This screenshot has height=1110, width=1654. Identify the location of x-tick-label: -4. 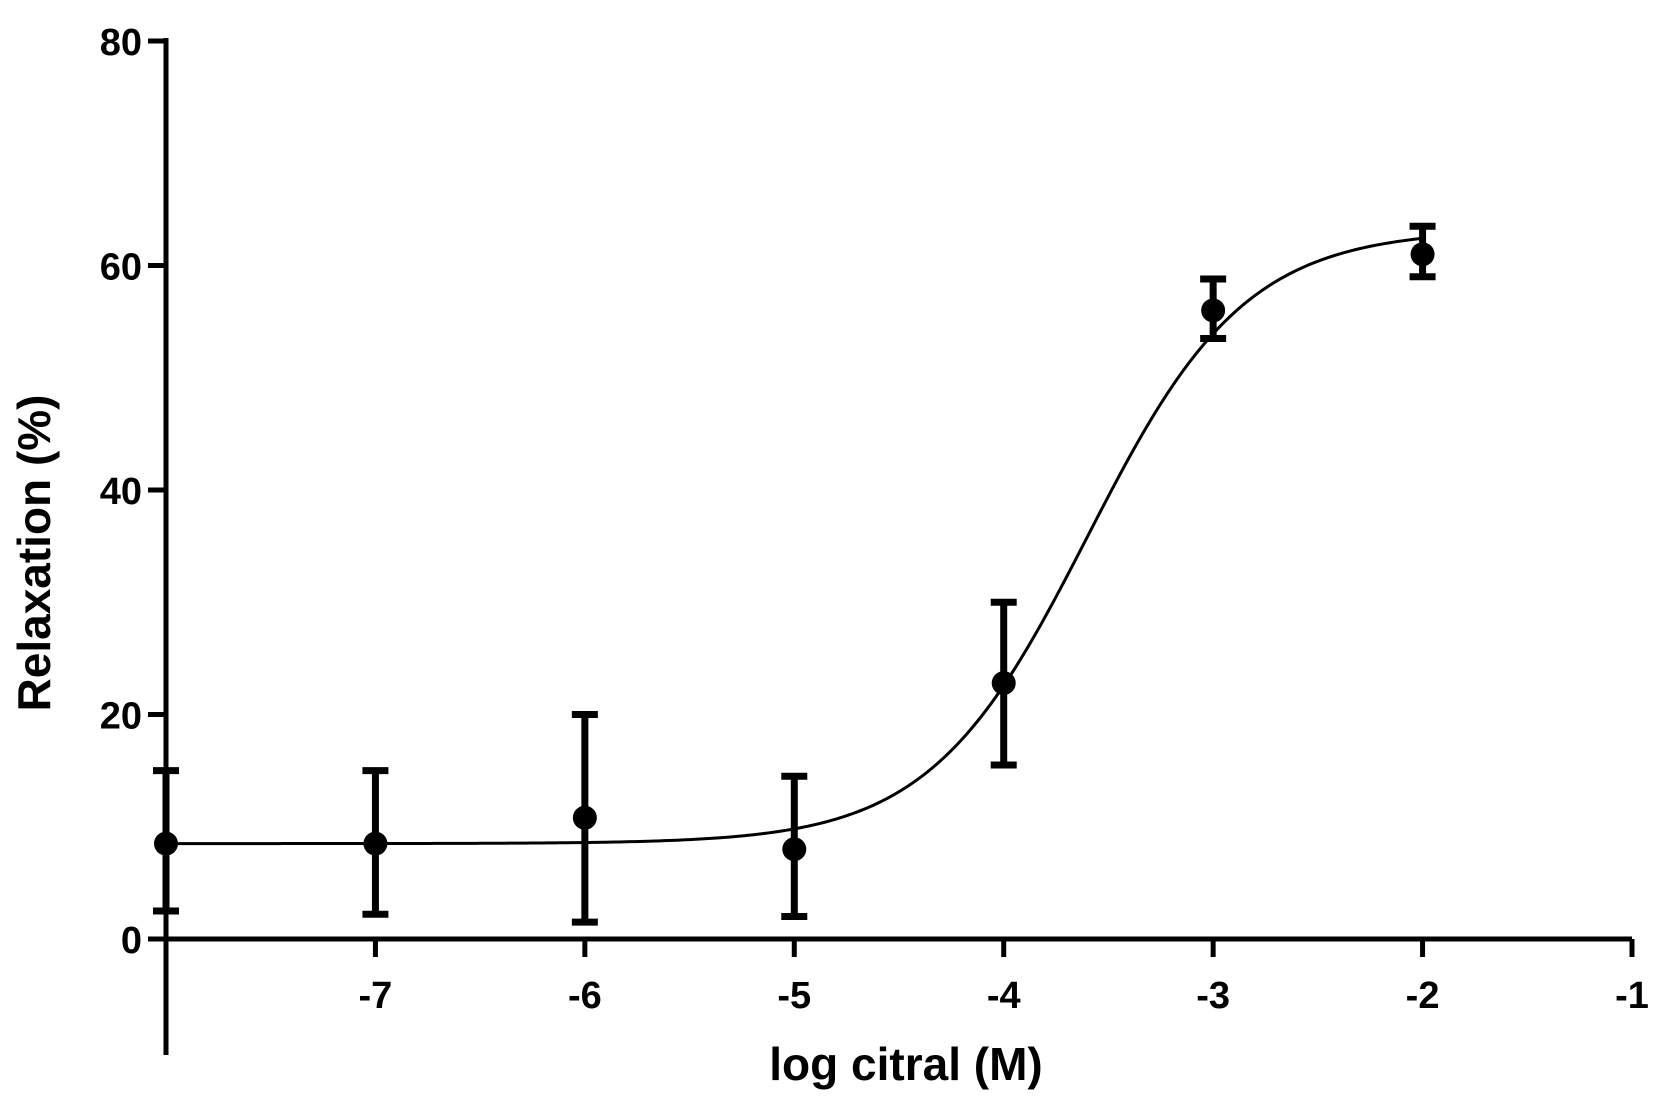
(1004, 996).